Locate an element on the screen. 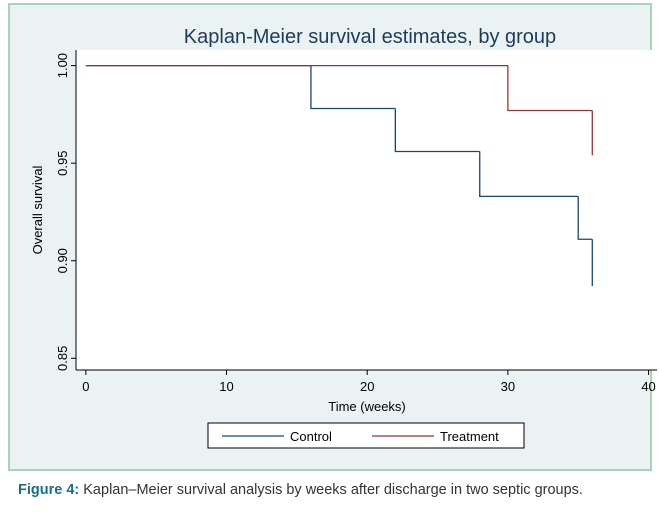  x-tick-label: 10 is located at coordinates (226, 386).